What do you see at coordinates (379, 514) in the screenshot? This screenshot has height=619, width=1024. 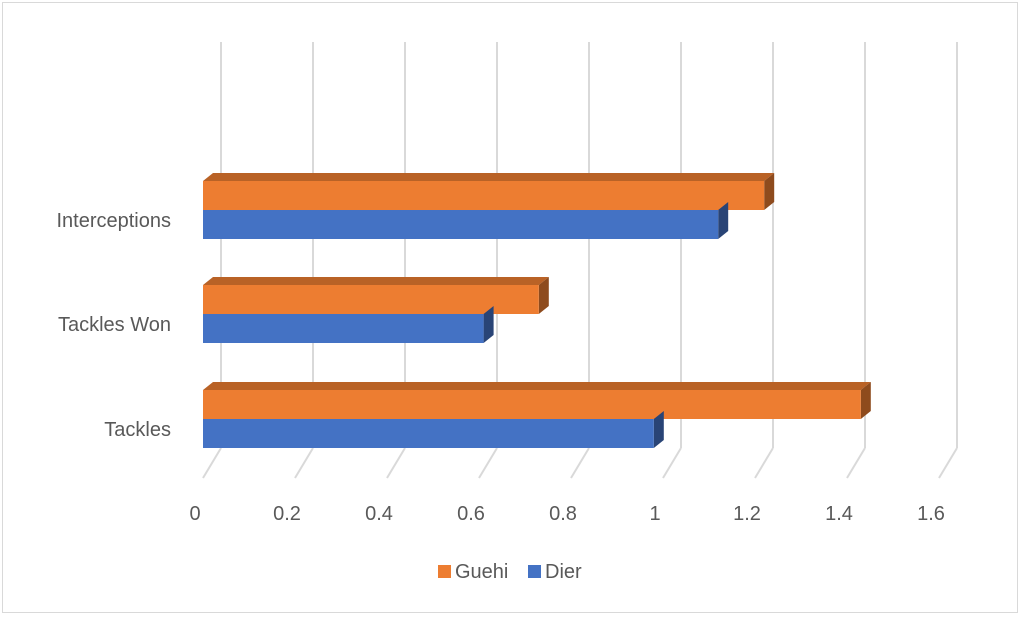 I see `x-tick-label: 0.4` at bounding box center [379, 514].